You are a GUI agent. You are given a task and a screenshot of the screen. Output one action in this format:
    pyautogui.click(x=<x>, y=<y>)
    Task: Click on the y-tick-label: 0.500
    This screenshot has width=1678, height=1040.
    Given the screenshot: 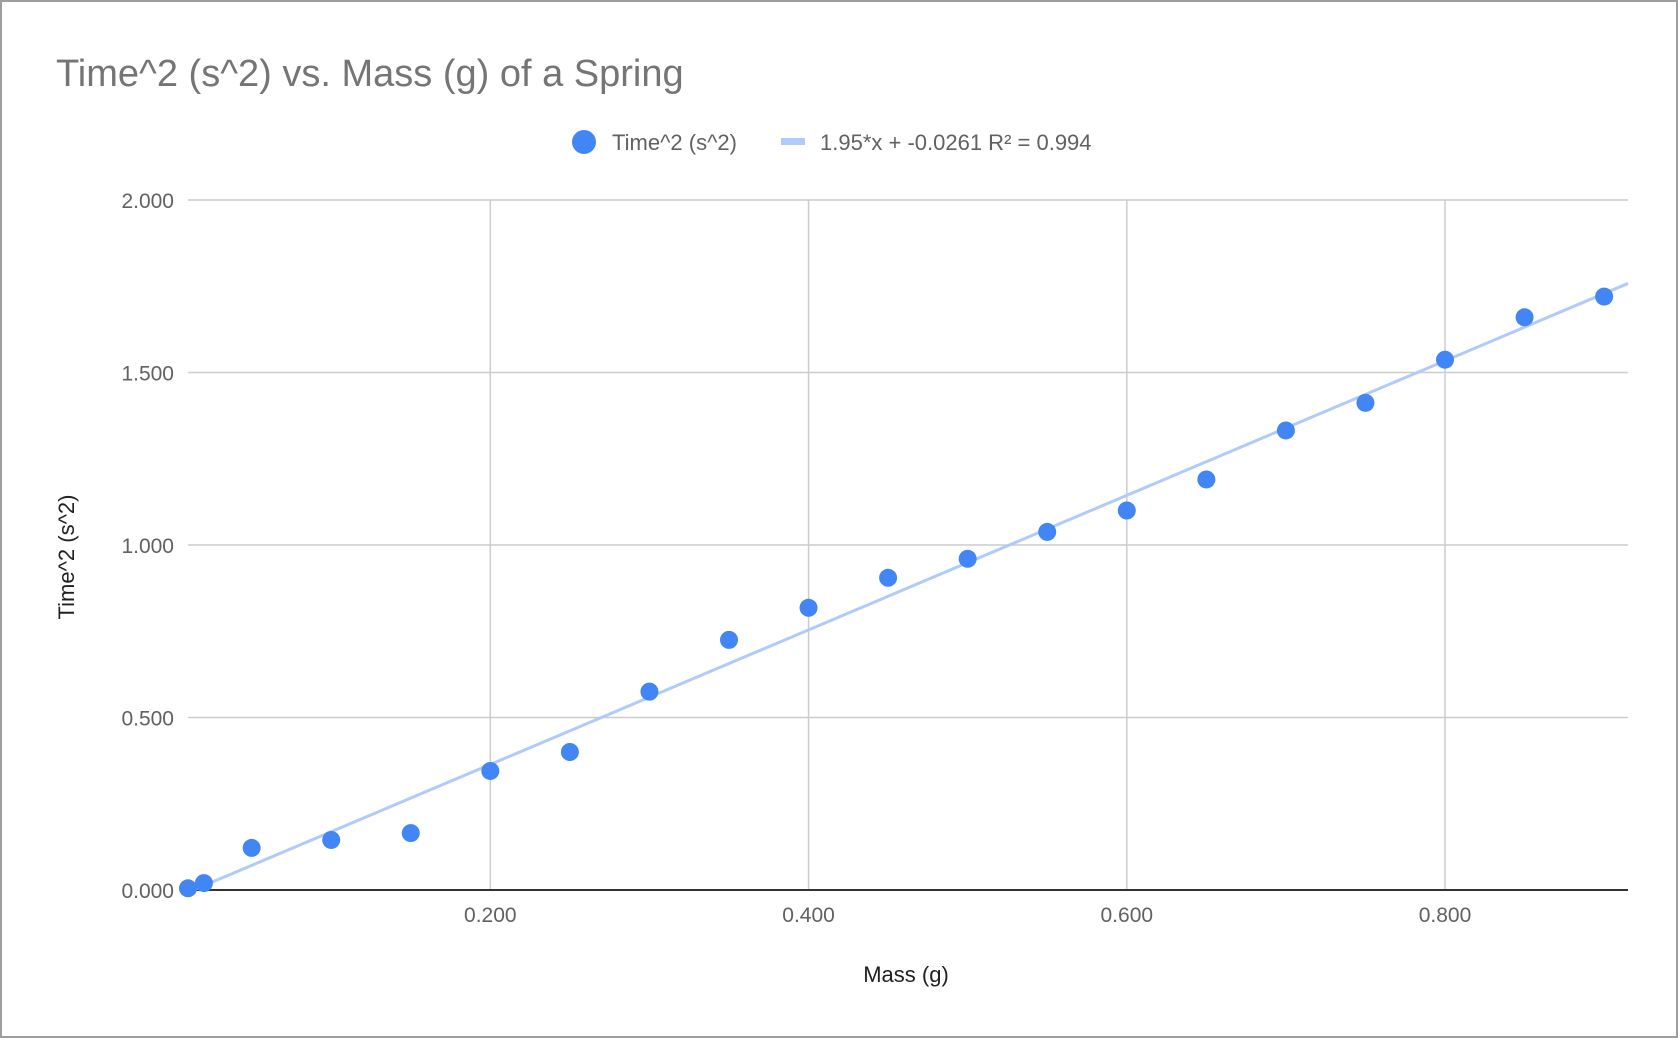 What is the action you would take?
    pyautogui.click(x=147, y=719)
    